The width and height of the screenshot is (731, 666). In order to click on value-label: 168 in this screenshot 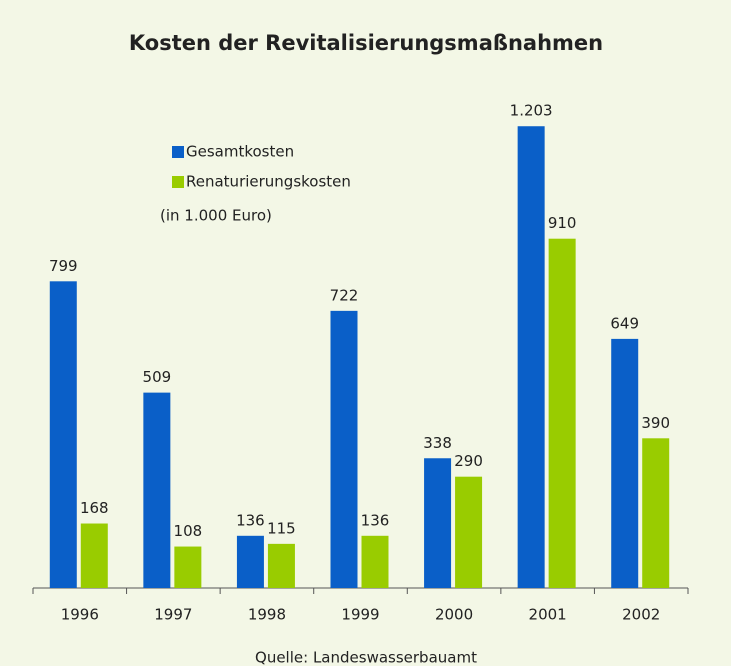, I will do `click(94, 508)`.